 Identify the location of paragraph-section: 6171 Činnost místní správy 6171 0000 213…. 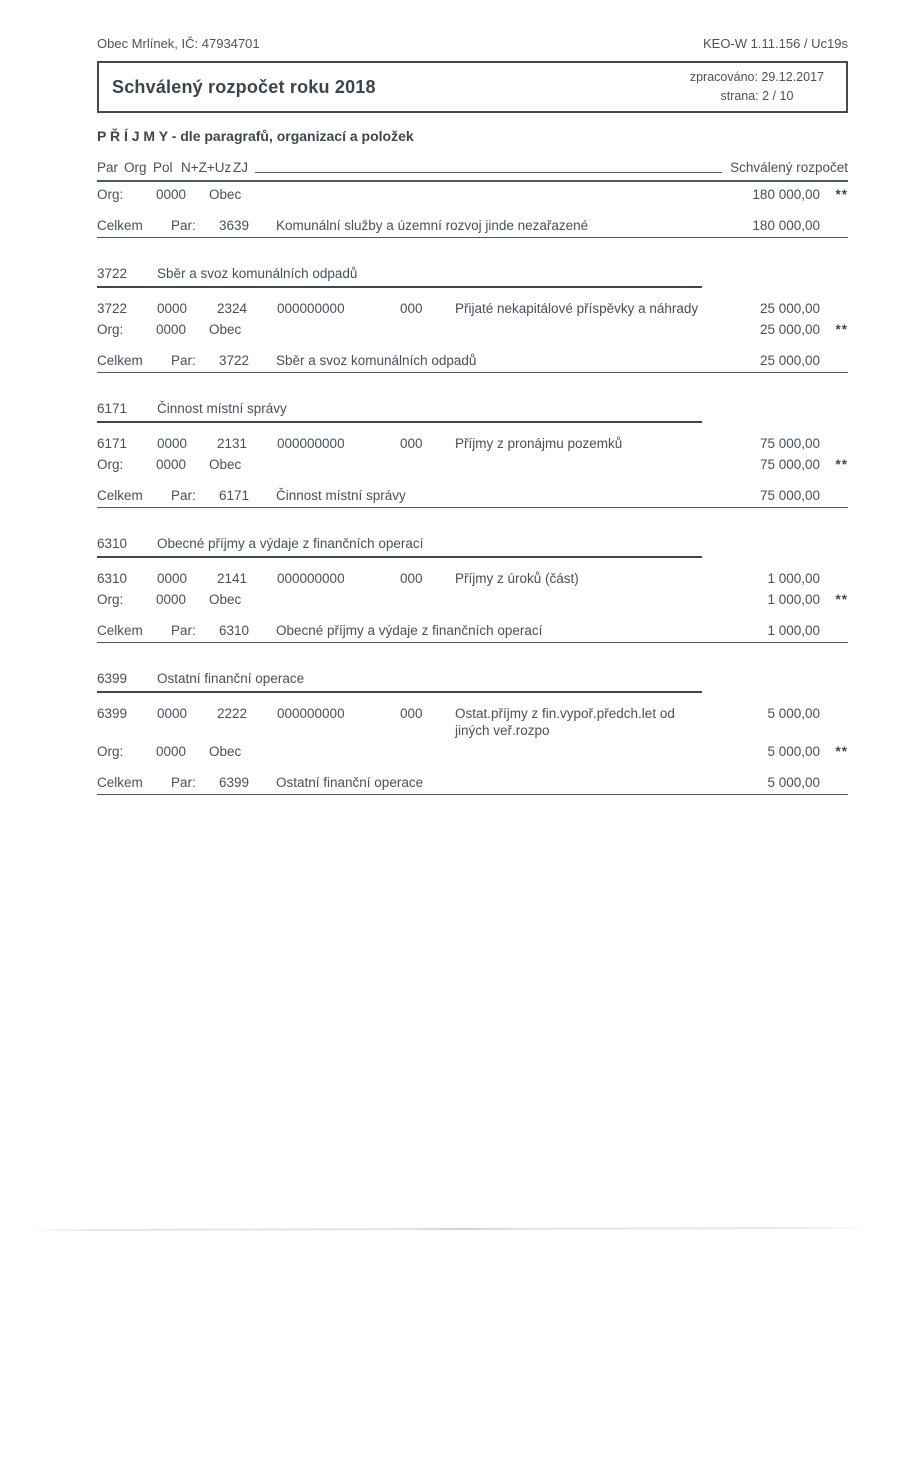
(472, 454).